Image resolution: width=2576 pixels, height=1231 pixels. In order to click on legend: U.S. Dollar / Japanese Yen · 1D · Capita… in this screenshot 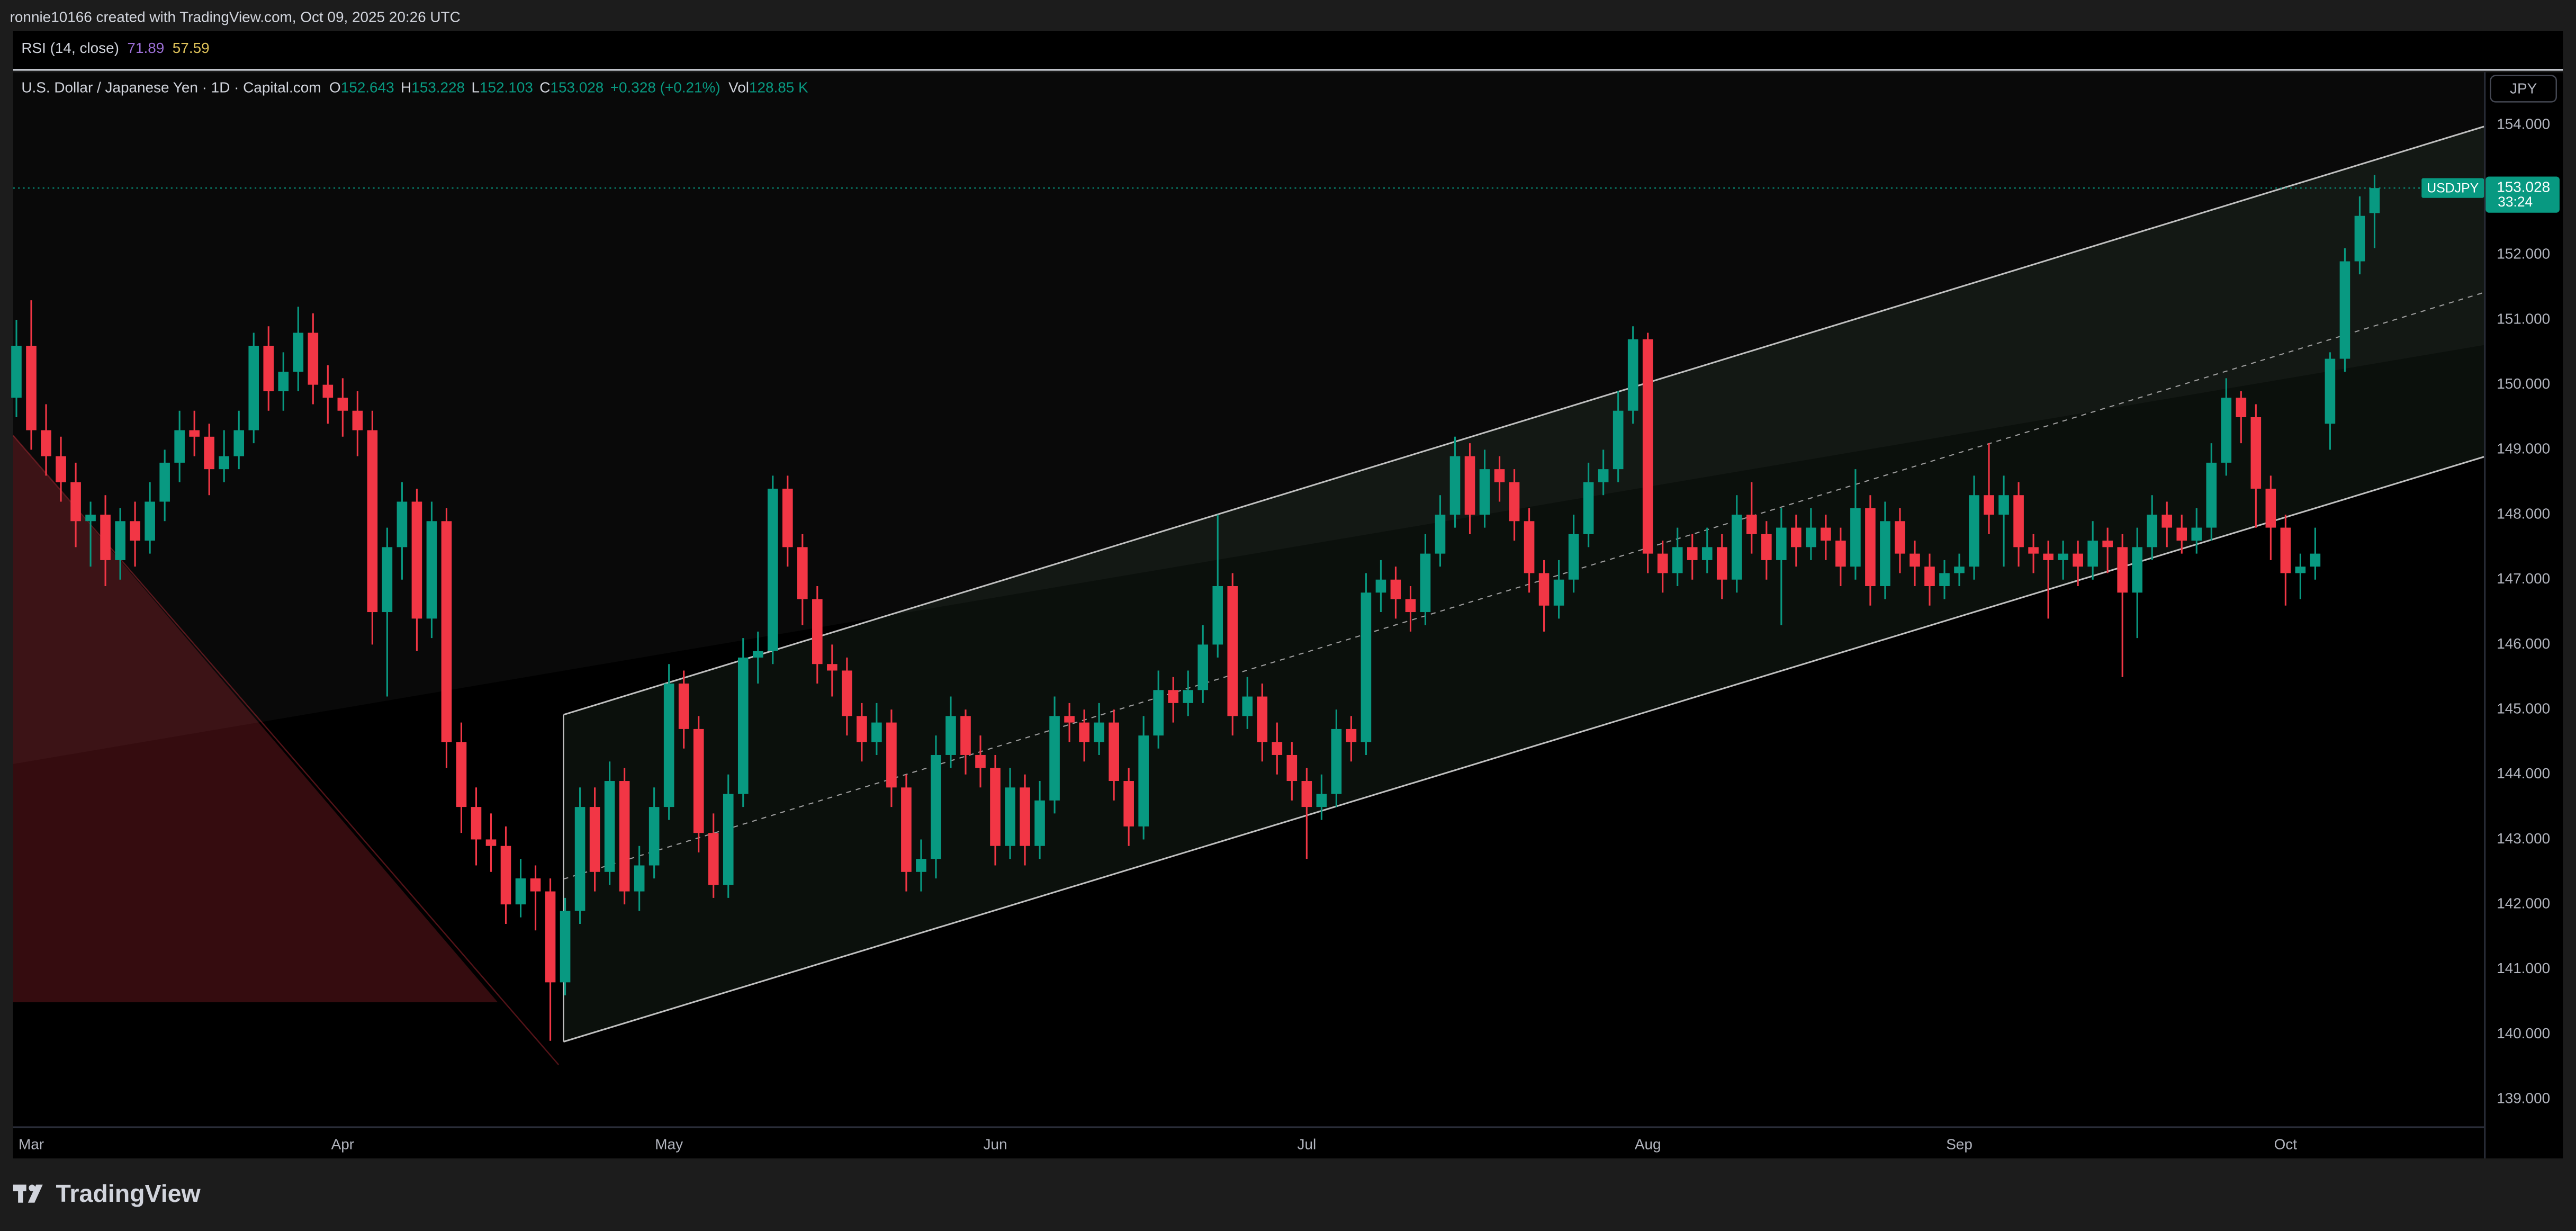, I will do `click(415, 87)`.